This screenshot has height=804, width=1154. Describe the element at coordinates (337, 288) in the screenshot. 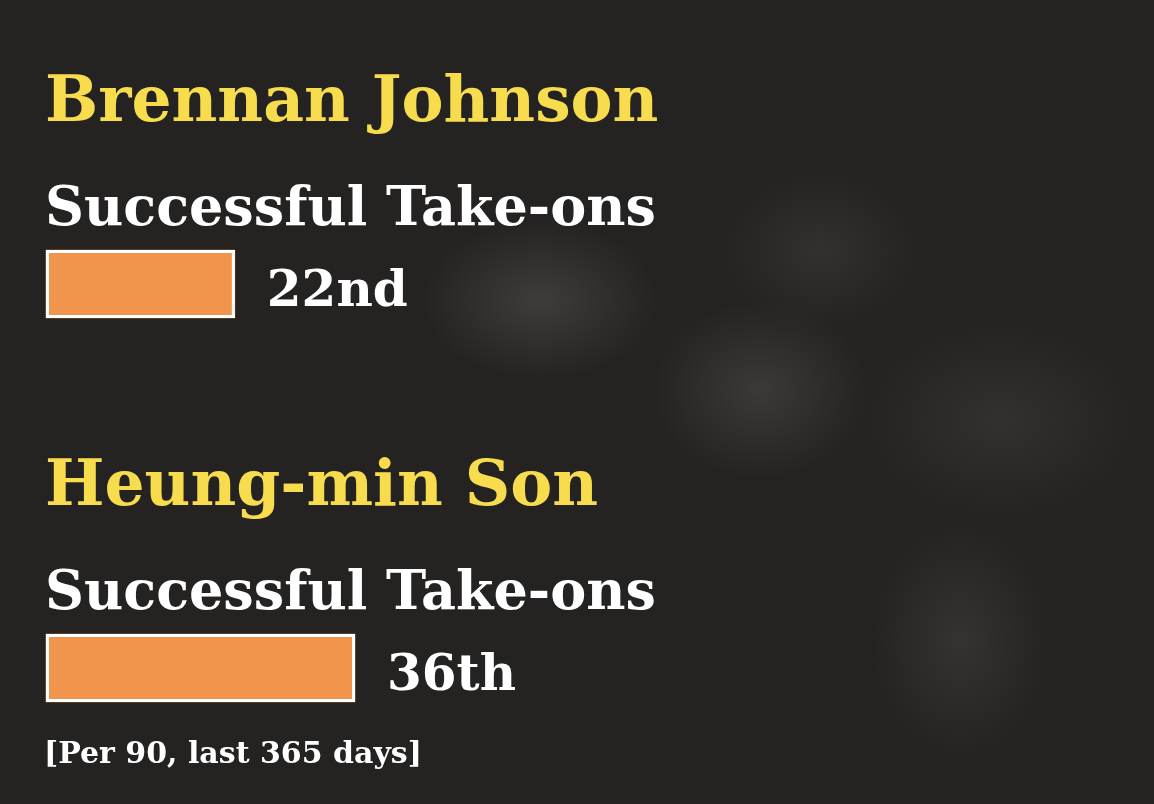

I see `data-label: 22nd` at that location.